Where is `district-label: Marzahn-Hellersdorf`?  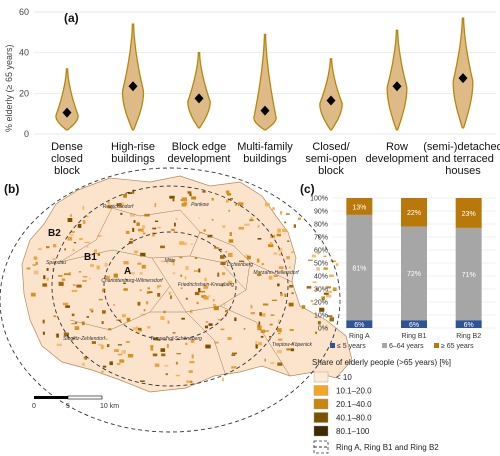
district-label: Marzahn-Hellersdorf is located at coordinates (276, 273).